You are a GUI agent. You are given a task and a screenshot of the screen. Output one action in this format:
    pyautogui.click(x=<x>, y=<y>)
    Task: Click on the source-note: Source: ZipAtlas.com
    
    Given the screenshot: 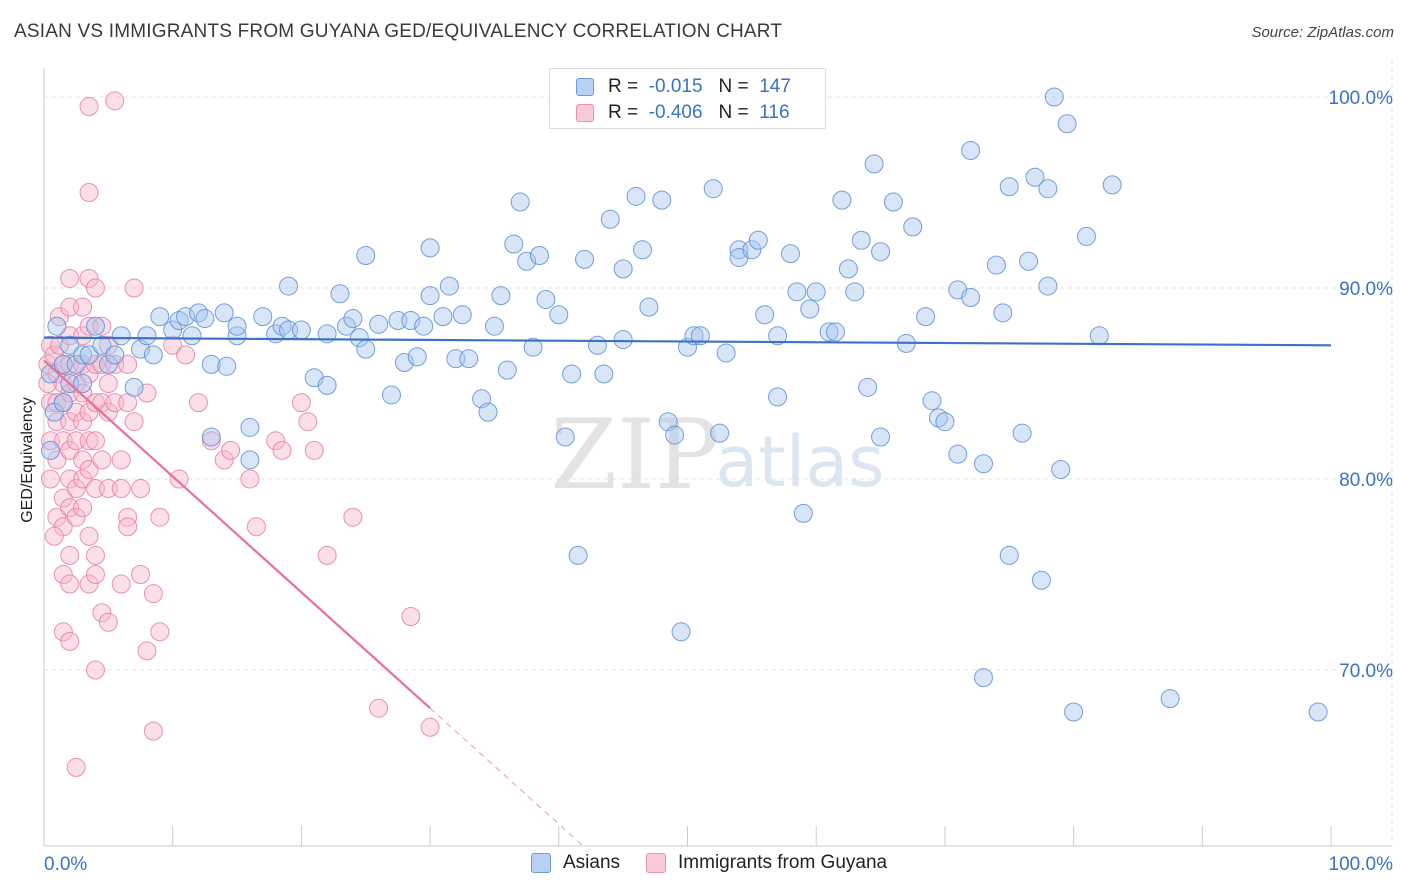 What is the action you would take?
    pyautogui.click(x=1322, y=32)
    